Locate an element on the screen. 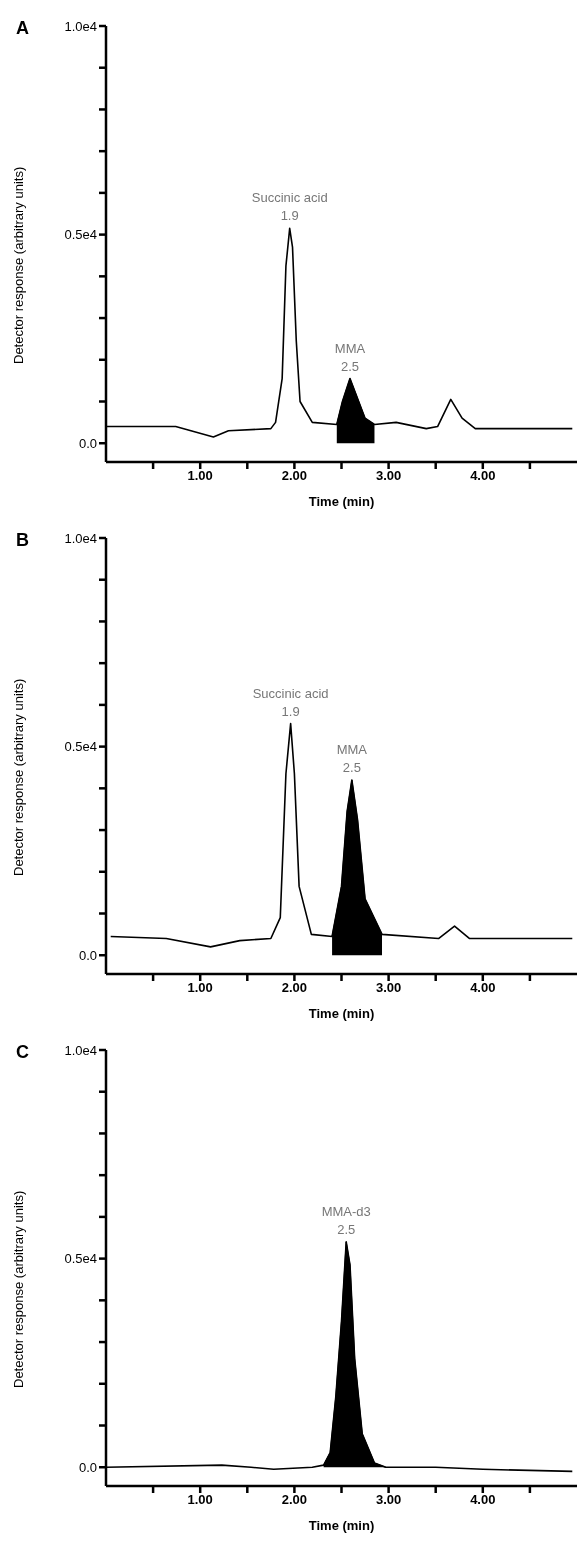 Image resolution: width=588 pixels, height=1553 pixels. chart-title: B is located at coordinates (22, 540).